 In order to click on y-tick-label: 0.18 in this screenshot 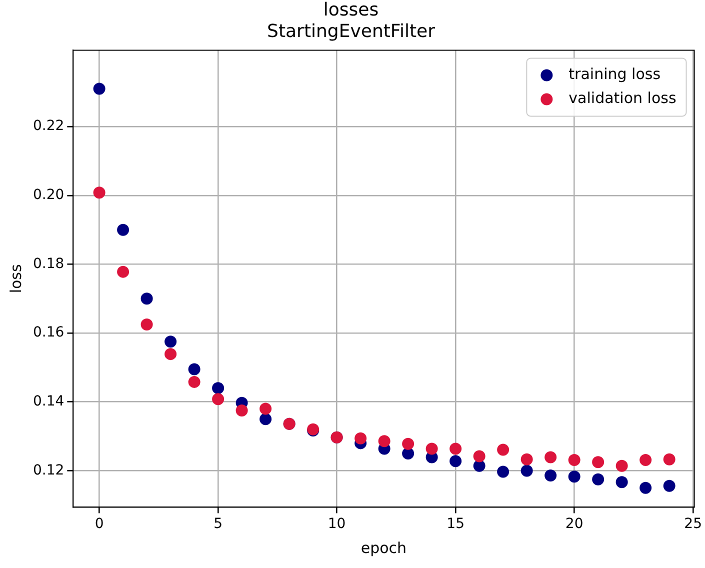, I will do `click(48, 264)`.